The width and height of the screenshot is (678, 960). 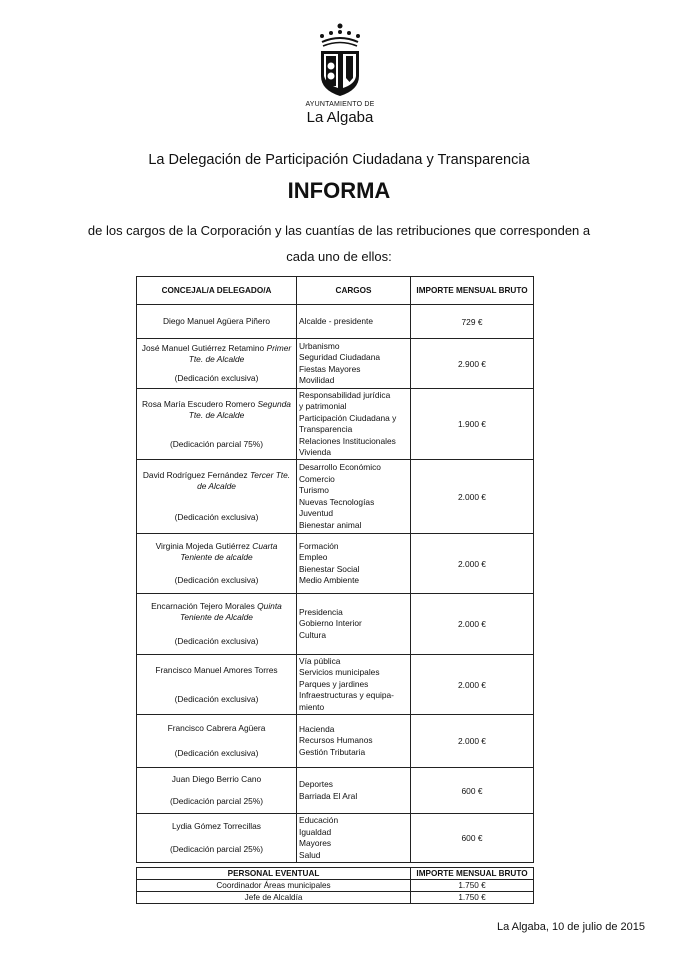 I want to click on amount-cell: 1.900 €, so click(x=472, y=424).